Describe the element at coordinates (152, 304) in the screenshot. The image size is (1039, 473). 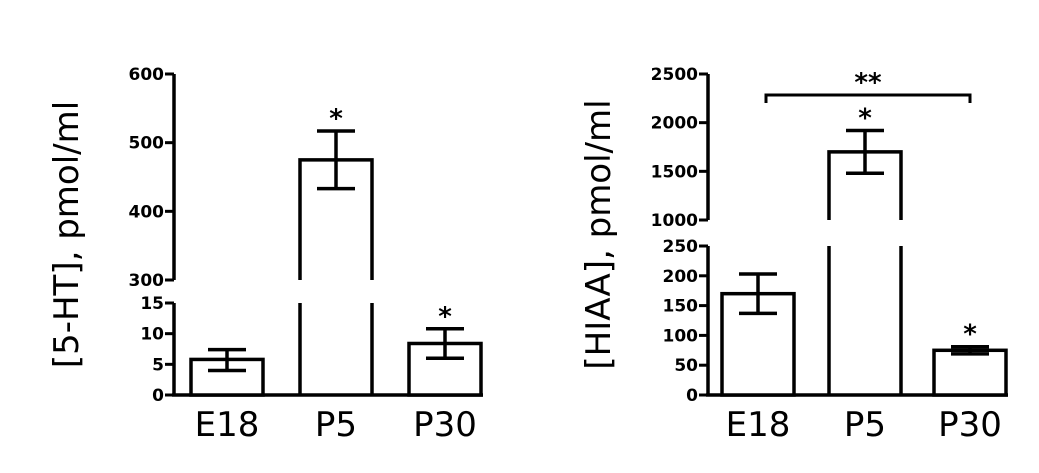
I see `y-tick-label: 15` at that location.